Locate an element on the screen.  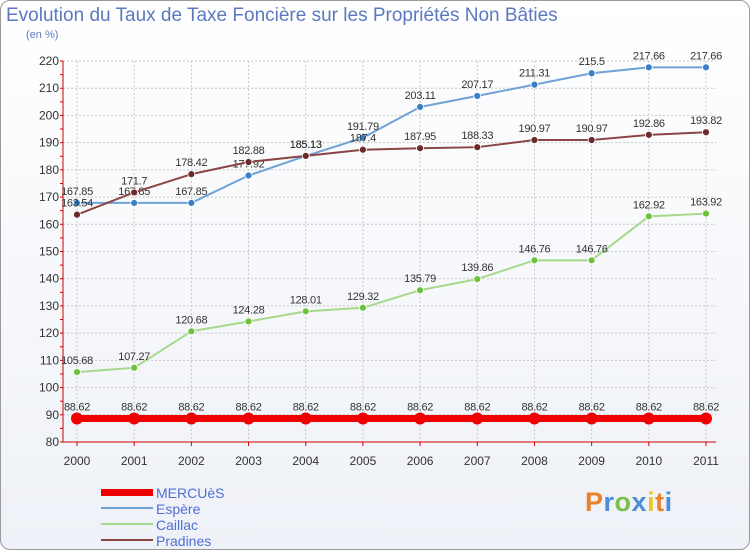
y-unit-label: (en %) is located at coordinates (42, 35).